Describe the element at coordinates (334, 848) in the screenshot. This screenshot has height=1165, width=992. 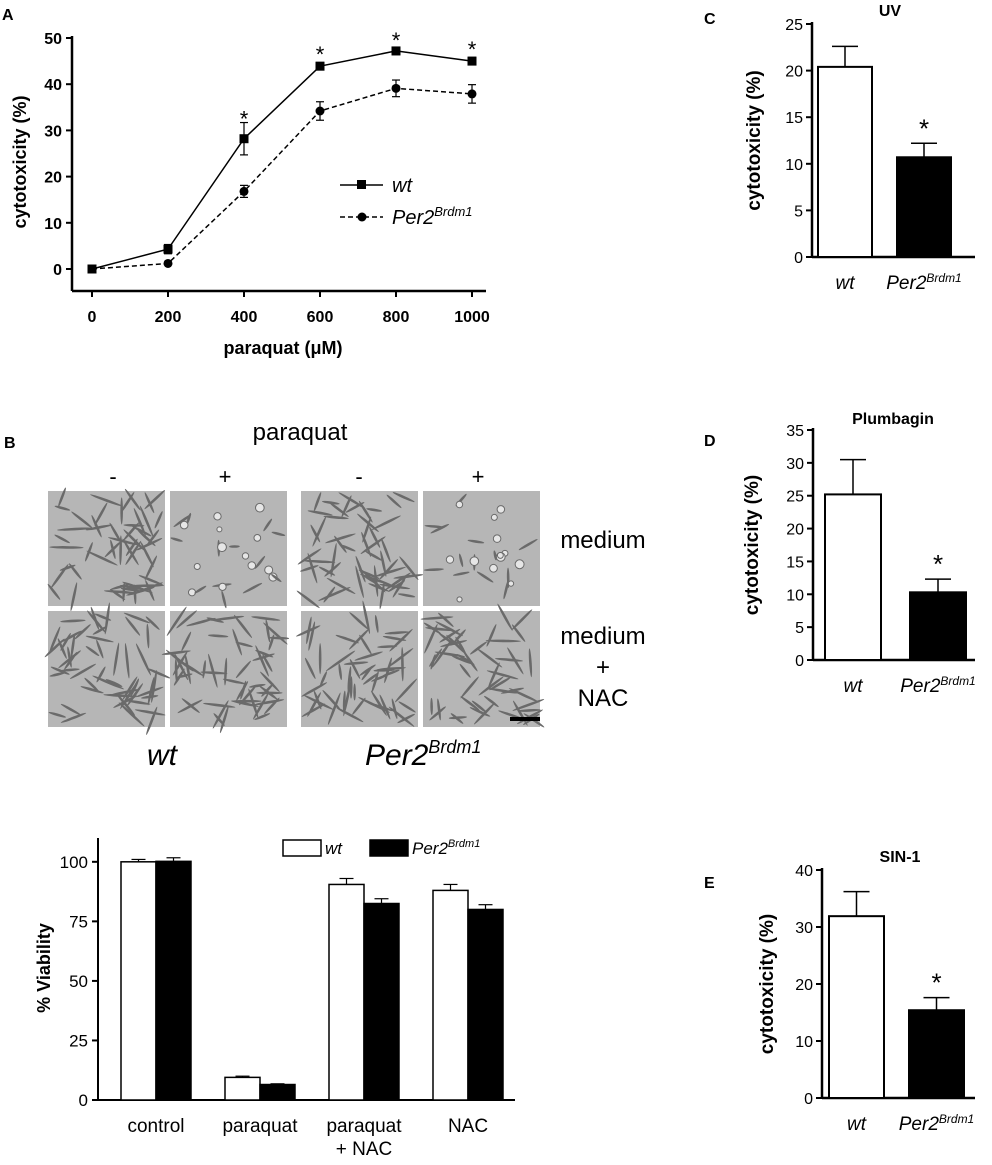
I see `legend-wt-text: wt` at that location.